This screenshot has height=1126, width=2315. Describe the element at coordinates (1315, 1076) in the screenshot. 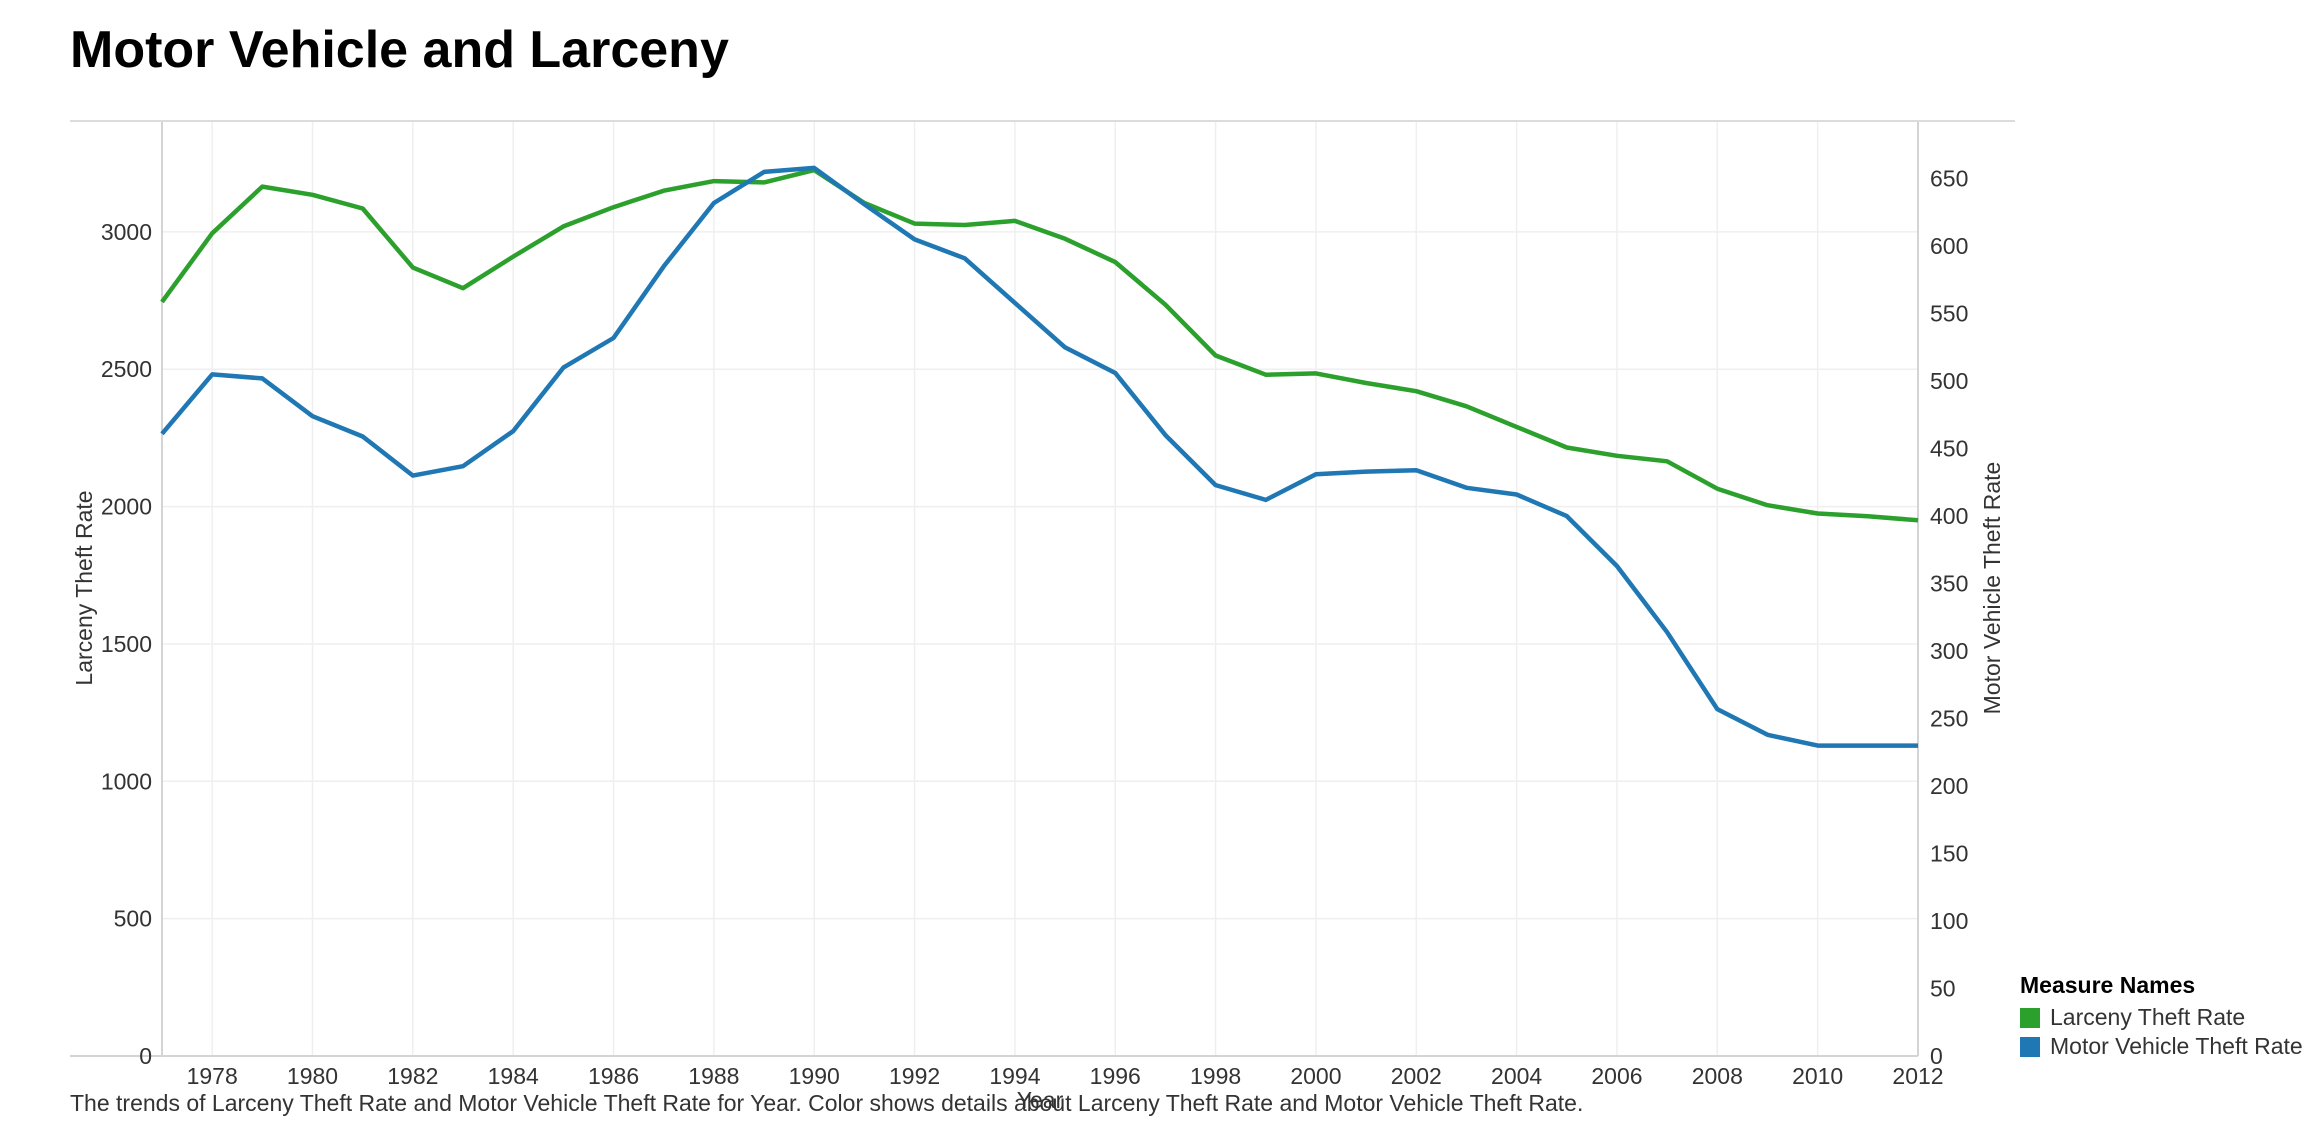

I see `x-tick-label: 2000` at that location.